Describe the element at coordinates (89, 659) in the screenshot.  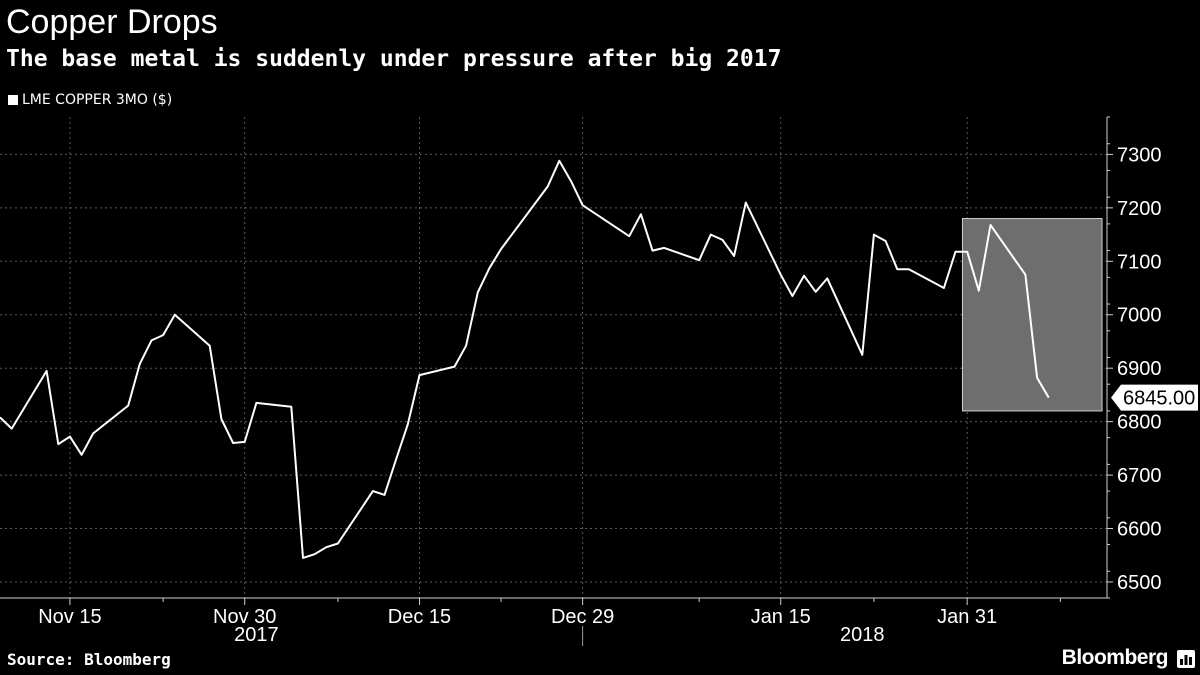
I see `source-note: Source: Bloomberg` at that location.